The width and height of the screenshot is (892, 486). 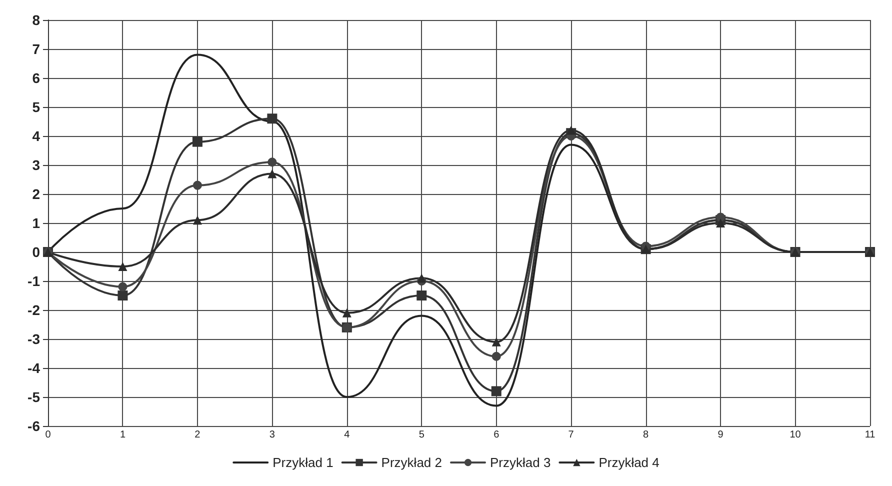 What do you see at coordinates (36, 136) in the screenshot?
I see `y-tick-label: 4` at bounding box center [36, 136].